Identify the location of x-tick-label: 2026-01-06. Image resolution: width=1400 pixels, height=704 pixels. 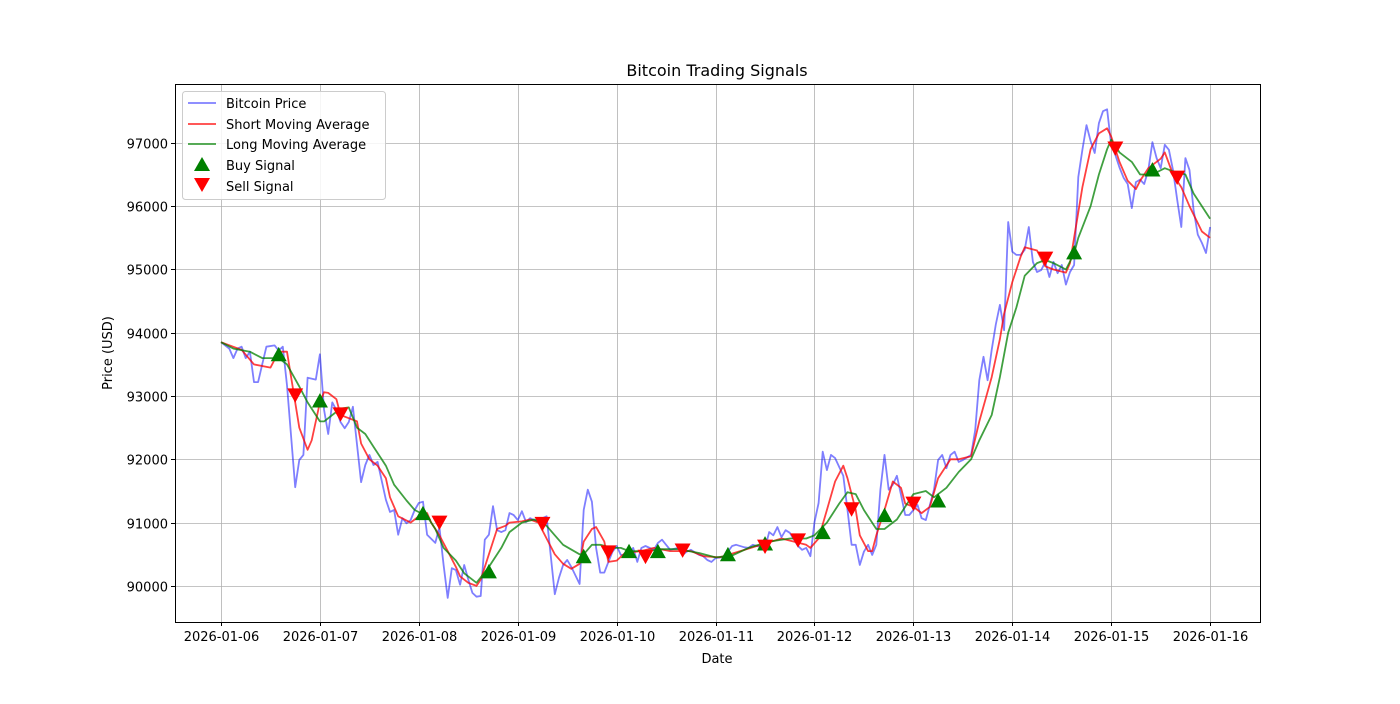
(222, 637).